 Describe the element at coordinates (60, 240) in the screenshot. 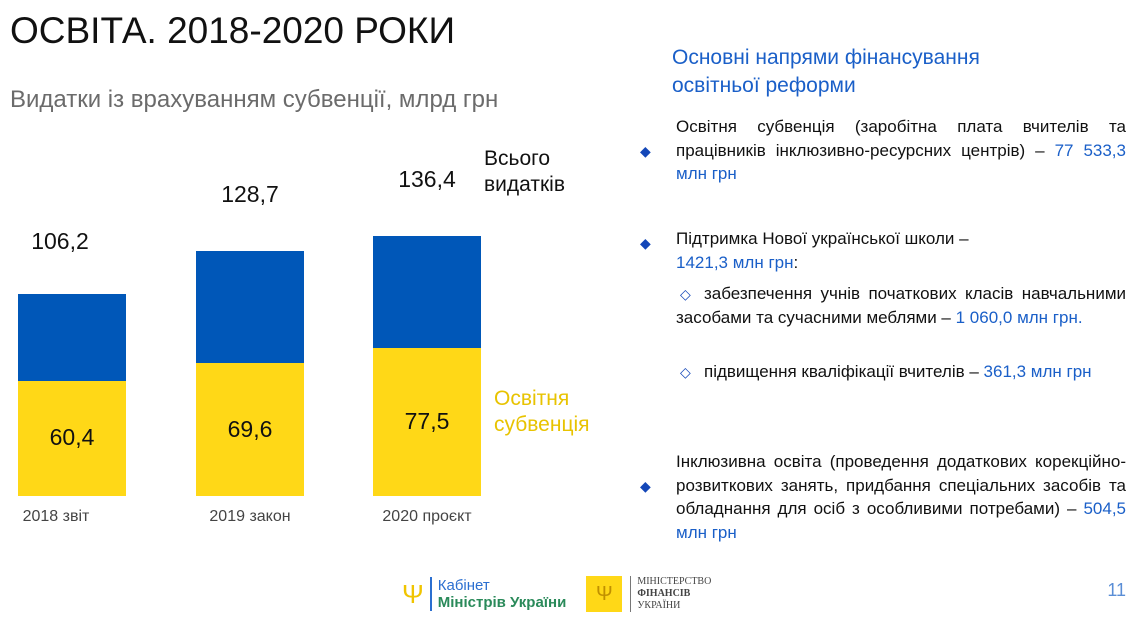

I see `label-total: 106,2` at that location.